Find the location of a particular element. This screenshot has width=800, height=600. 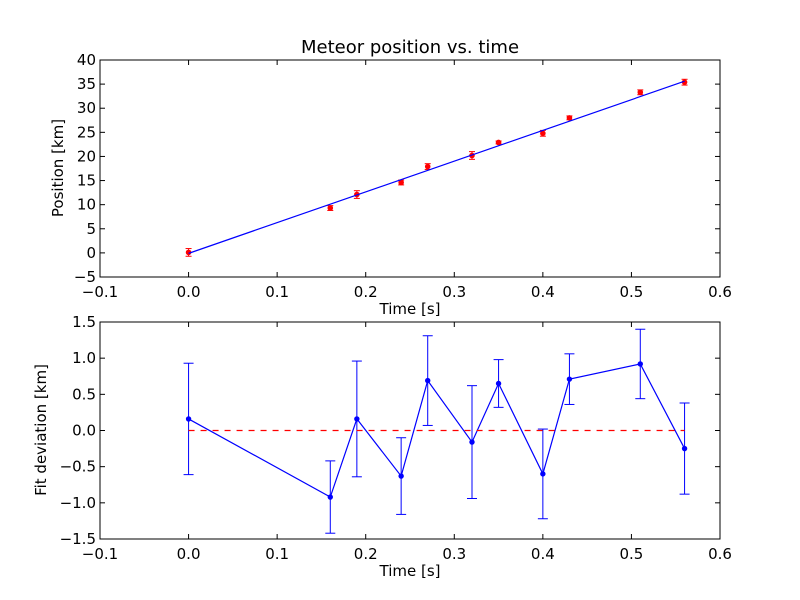

deviation-chart-ylabel: Fit deviation [km] is located at coordinates (41, 430).